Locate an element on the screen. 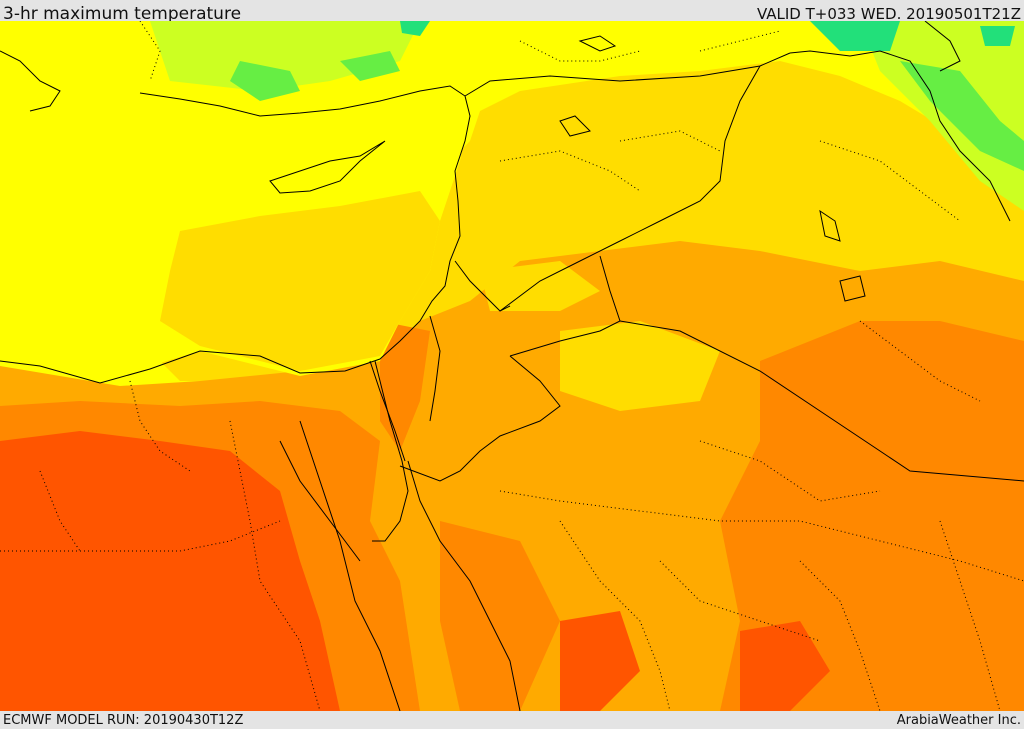  credit-label: ArabiaWeather Inc. is located at coordinates (958, 720).